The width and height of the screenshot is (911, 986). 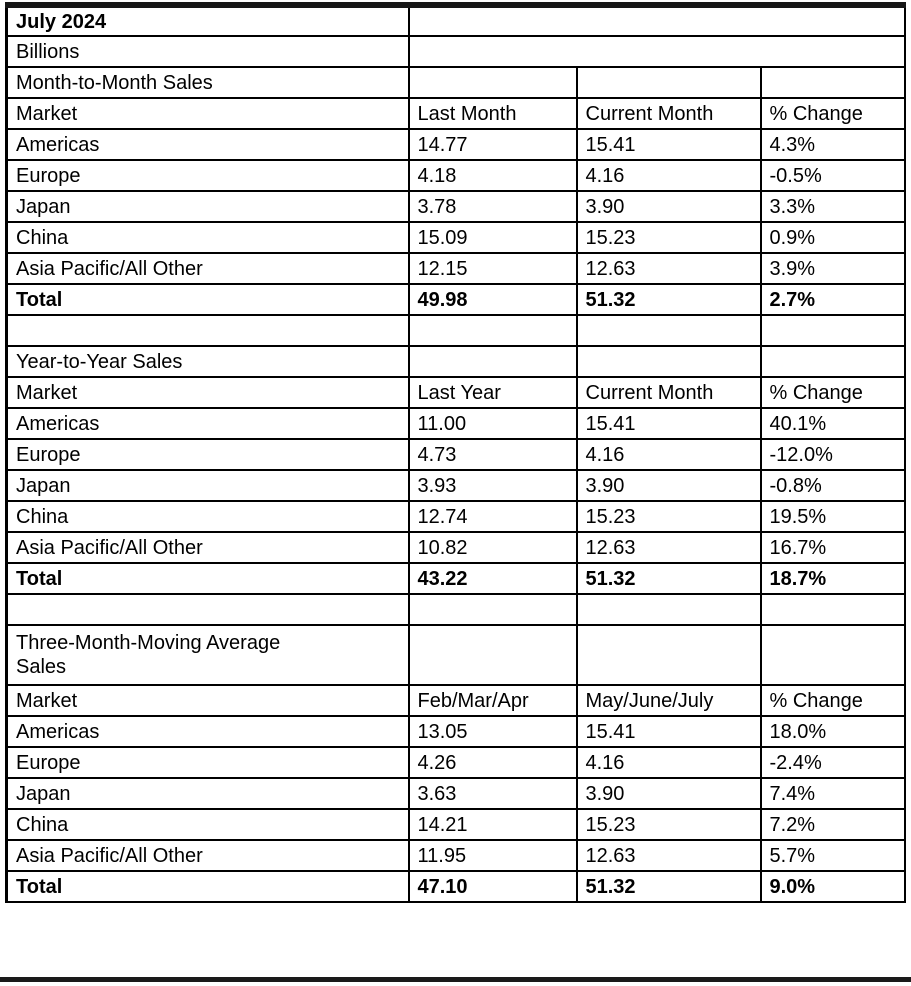 What do you see at coordinates (832, 454) in the screenshot?
I see `change-cell: -12.0%` at bounding box center [832, 454].